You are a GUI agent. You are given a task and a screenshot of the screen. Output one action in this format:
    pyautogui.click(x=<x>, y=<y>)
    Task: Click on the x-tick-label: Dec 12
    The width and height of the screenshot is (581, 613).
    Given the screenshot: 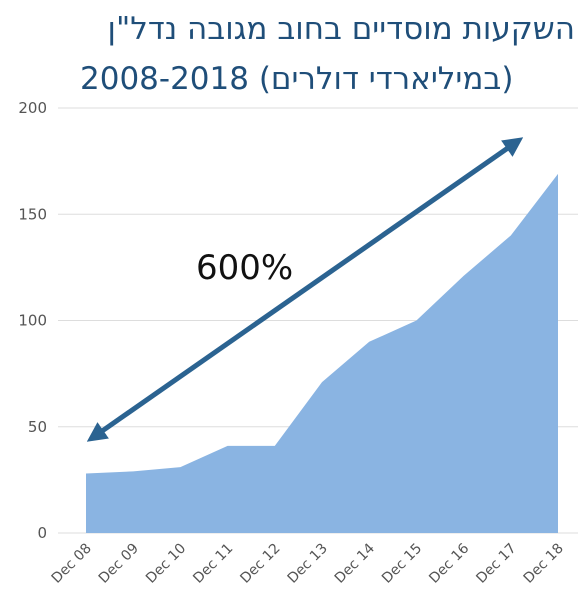 What is the action you would take?
    pyautogui.click(x=260, y=564)
    